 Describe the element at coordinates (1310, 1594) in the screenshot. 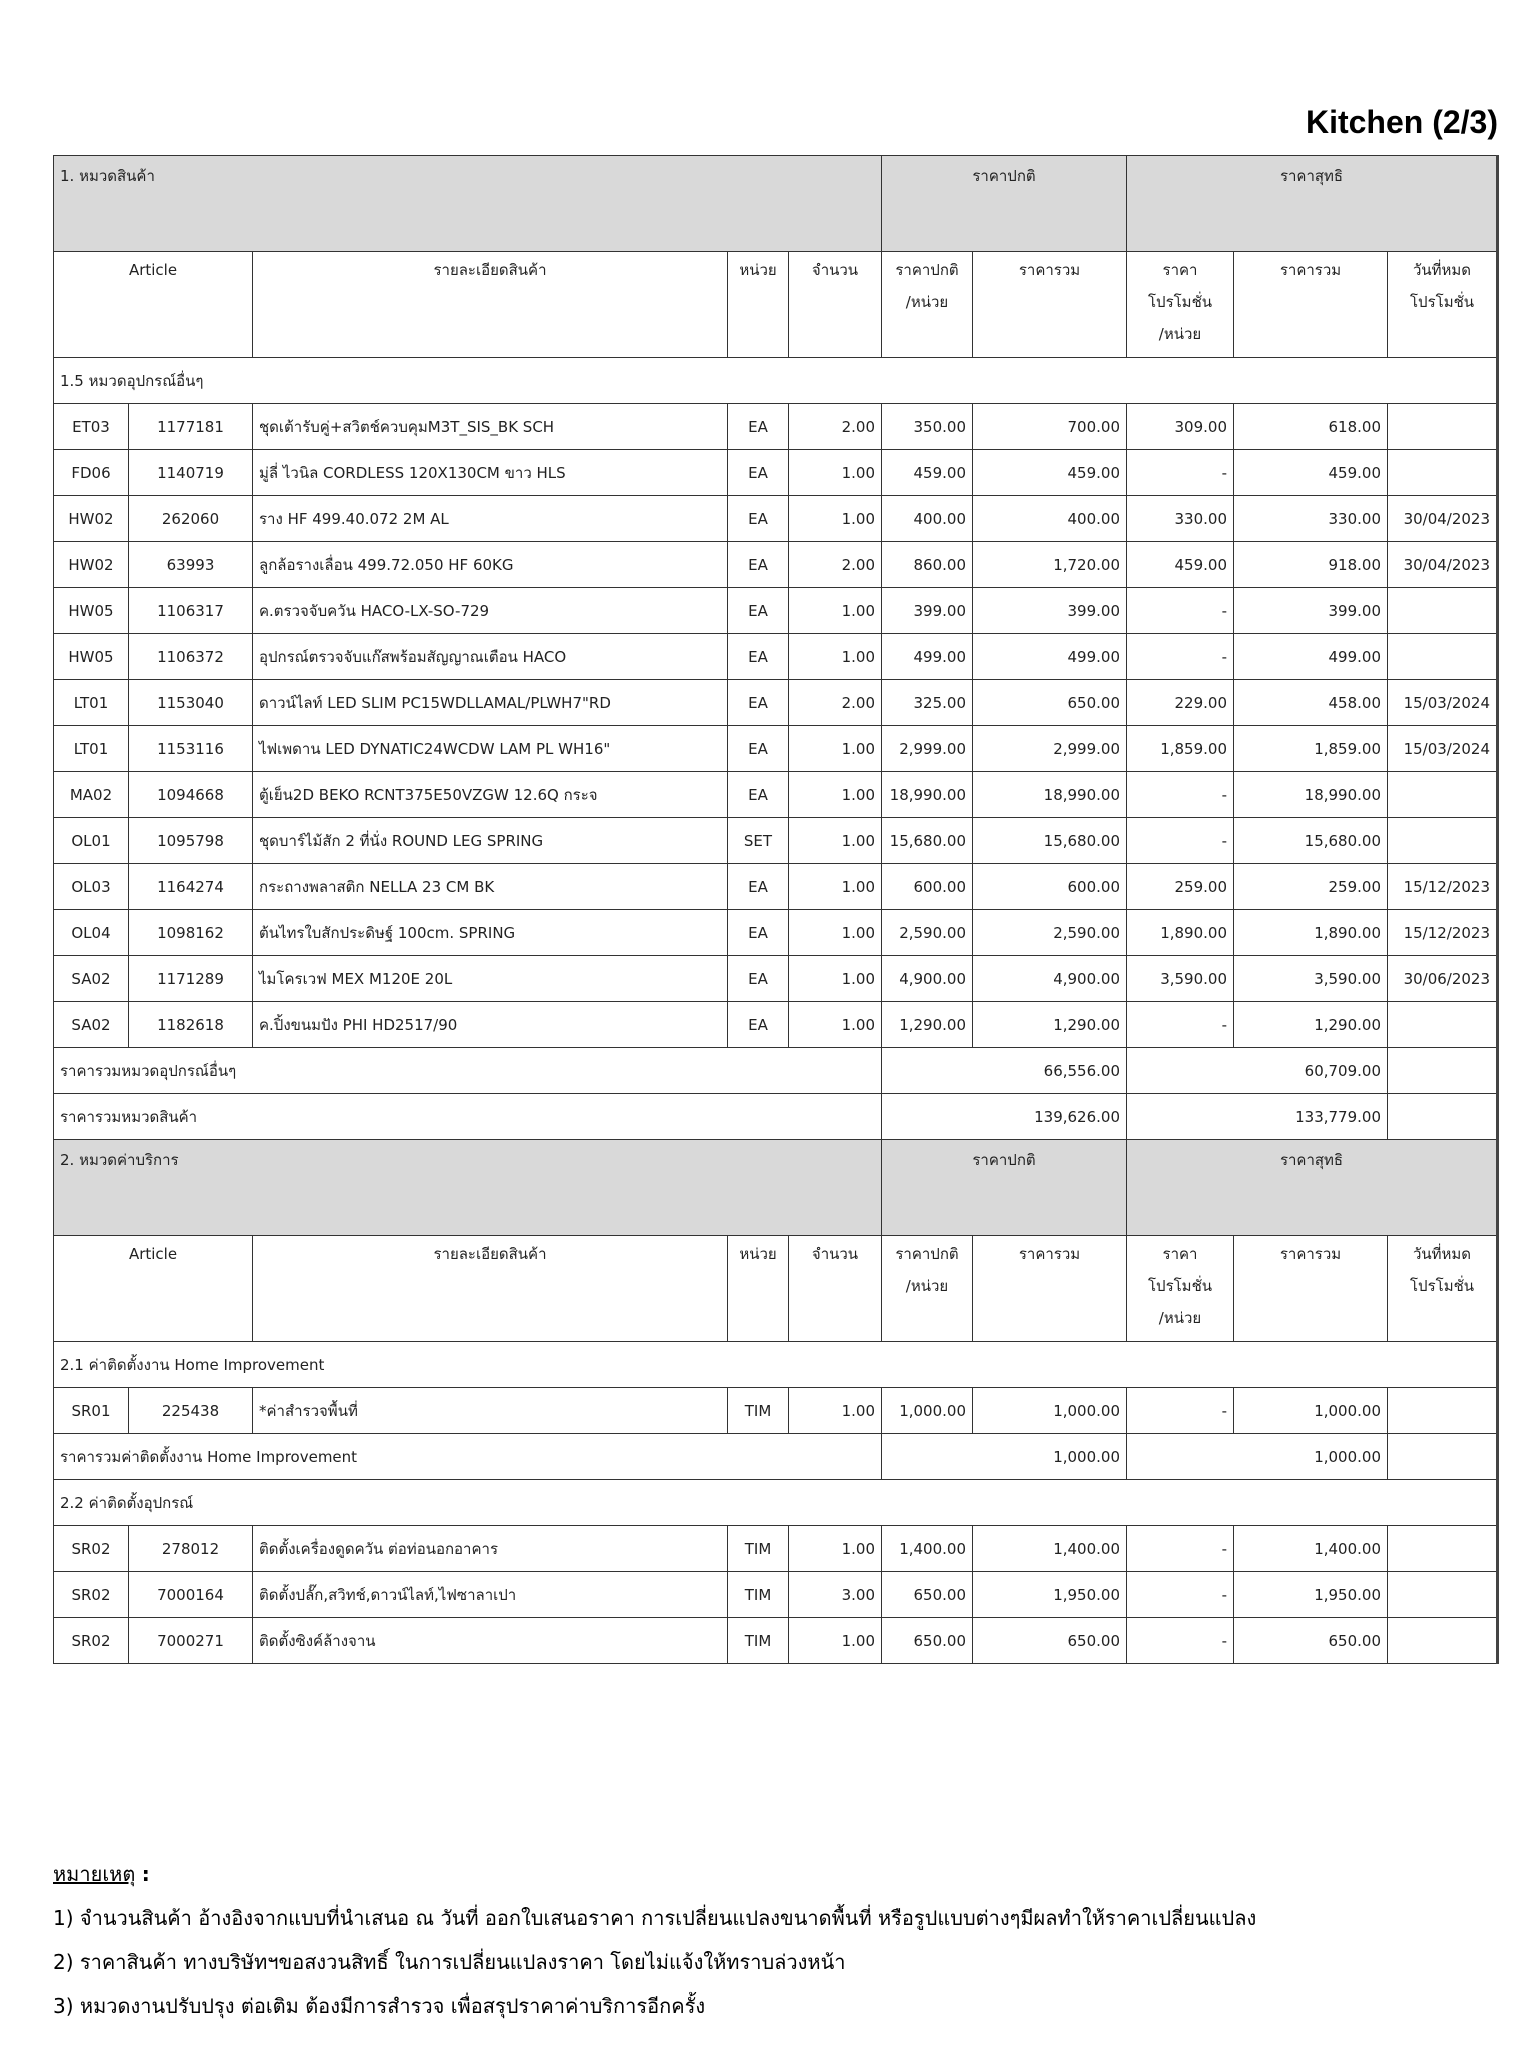

I see `item-cell: 1,950.00` at that location.